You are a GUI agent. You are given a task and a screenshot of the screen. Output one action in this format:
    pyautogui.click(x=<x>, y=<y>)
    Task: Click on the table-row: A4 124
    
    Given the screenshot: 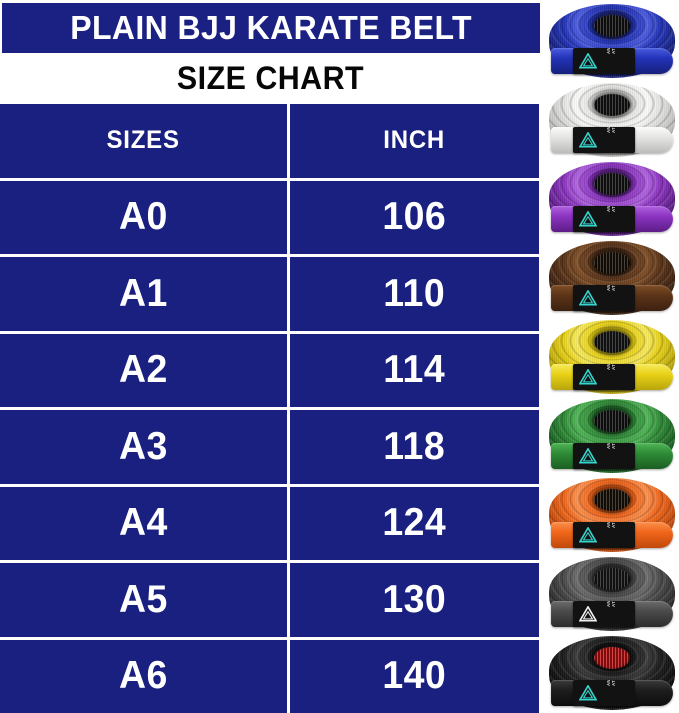 What is the action you would take?
    pyautogui.click(x=269, y=524)
    